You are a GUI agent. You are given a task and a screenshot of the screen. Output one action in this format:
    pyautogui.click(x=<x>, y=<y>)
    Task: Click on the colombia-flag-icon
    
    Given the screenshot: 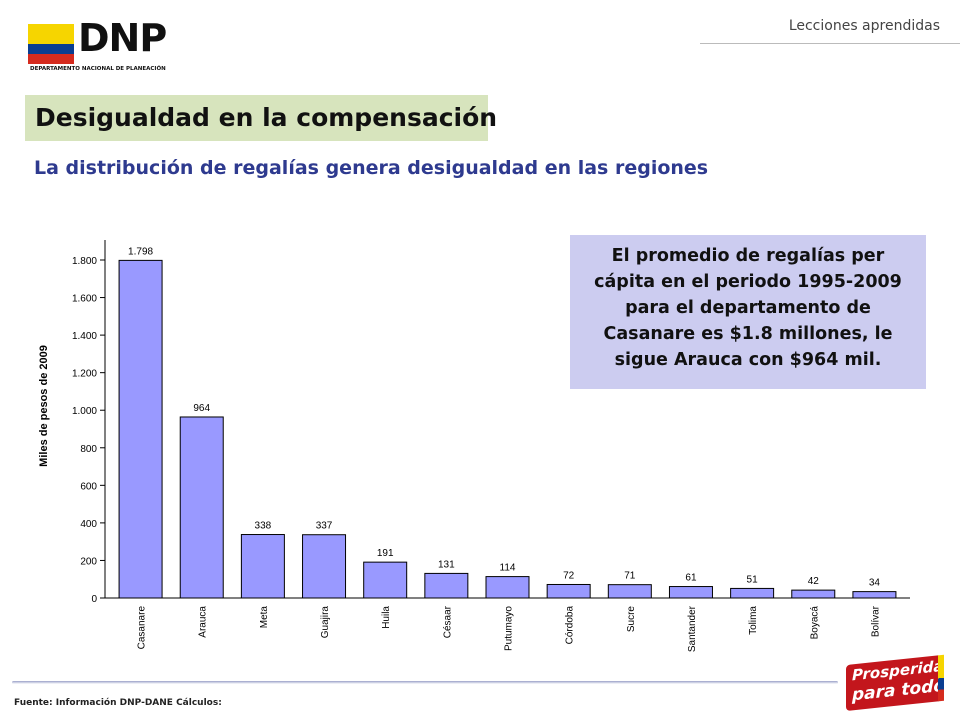 What is the action you would take?
    pyautogui.click(x=51, y=44)
    